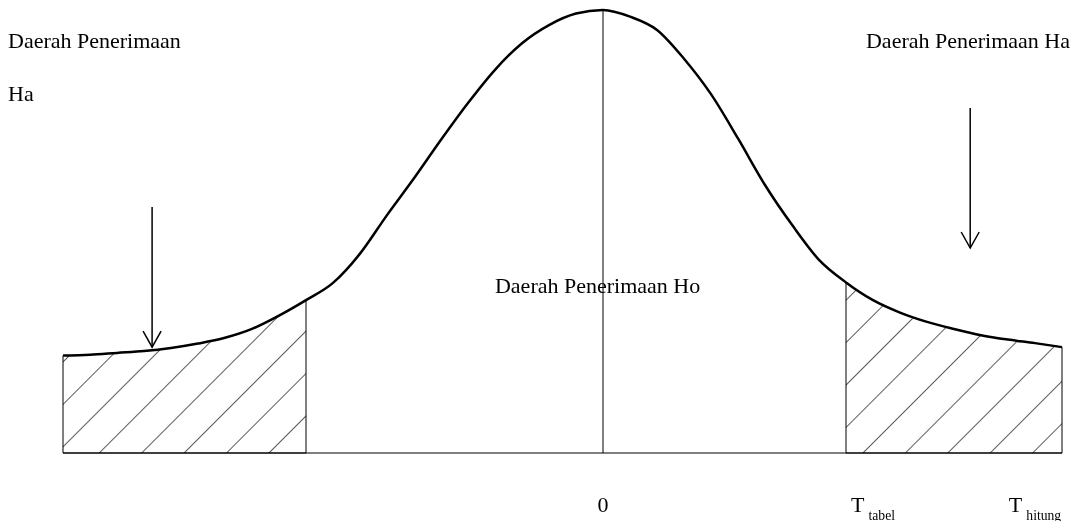  What do you see at coordinates (603, 504) in the screenshot?
I see `x-tick-label: 0` at bounding box center [603, 504].